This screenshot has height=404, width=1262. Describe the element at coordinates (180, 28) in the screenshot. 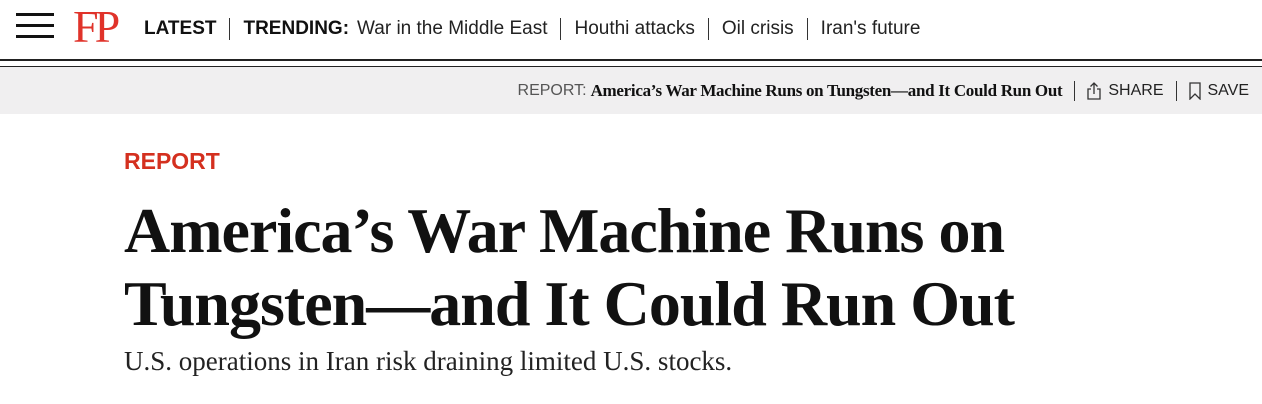

I see `latest-link: LATEST` at that location.